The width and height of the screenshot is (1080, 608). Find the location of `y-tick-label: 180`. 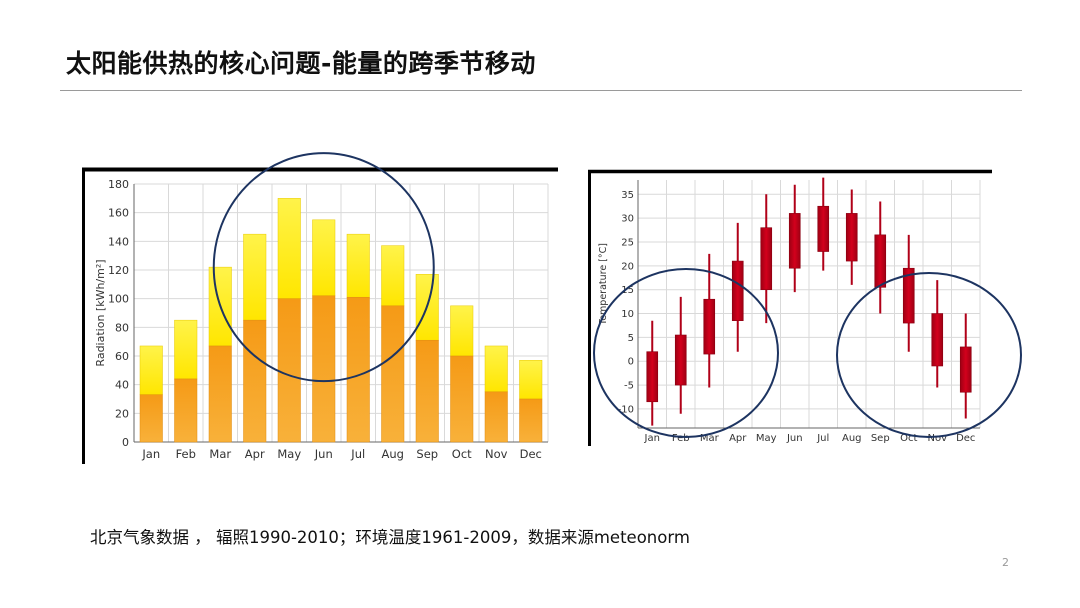

y-tick-label: 180 is located at coordinates (118, 184).